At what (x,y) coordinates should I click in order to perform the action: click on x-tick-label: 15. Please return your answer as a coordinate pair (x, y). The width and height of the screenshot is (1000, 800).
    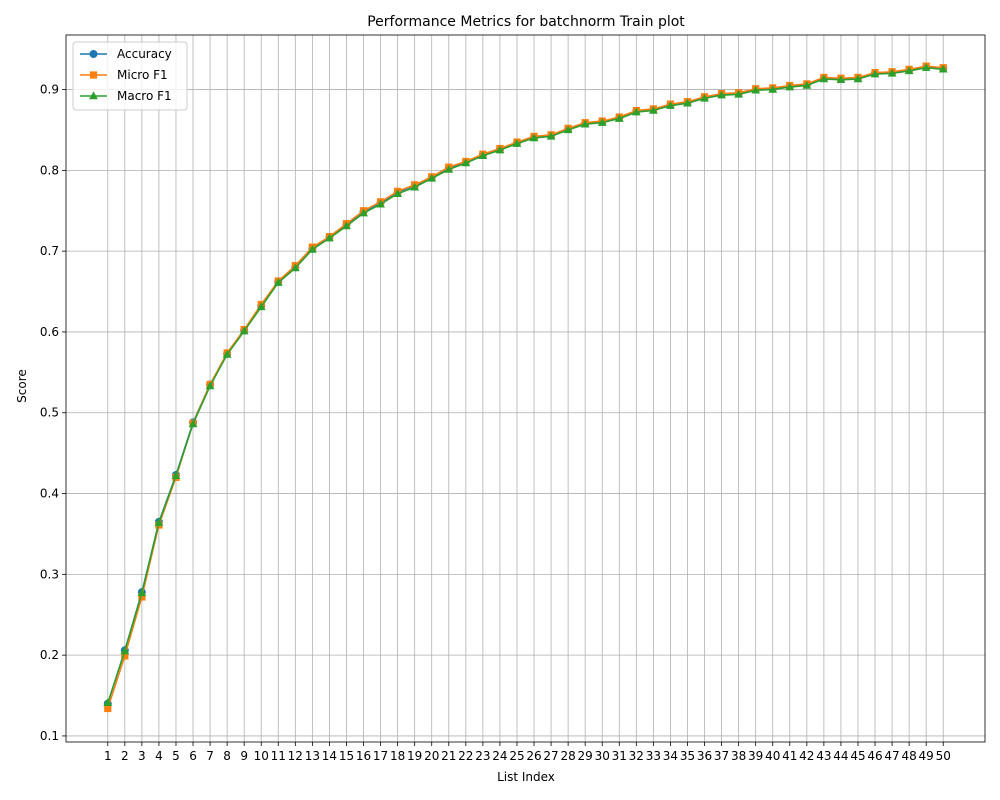
    Looking at the image, I should click on (346, 756).